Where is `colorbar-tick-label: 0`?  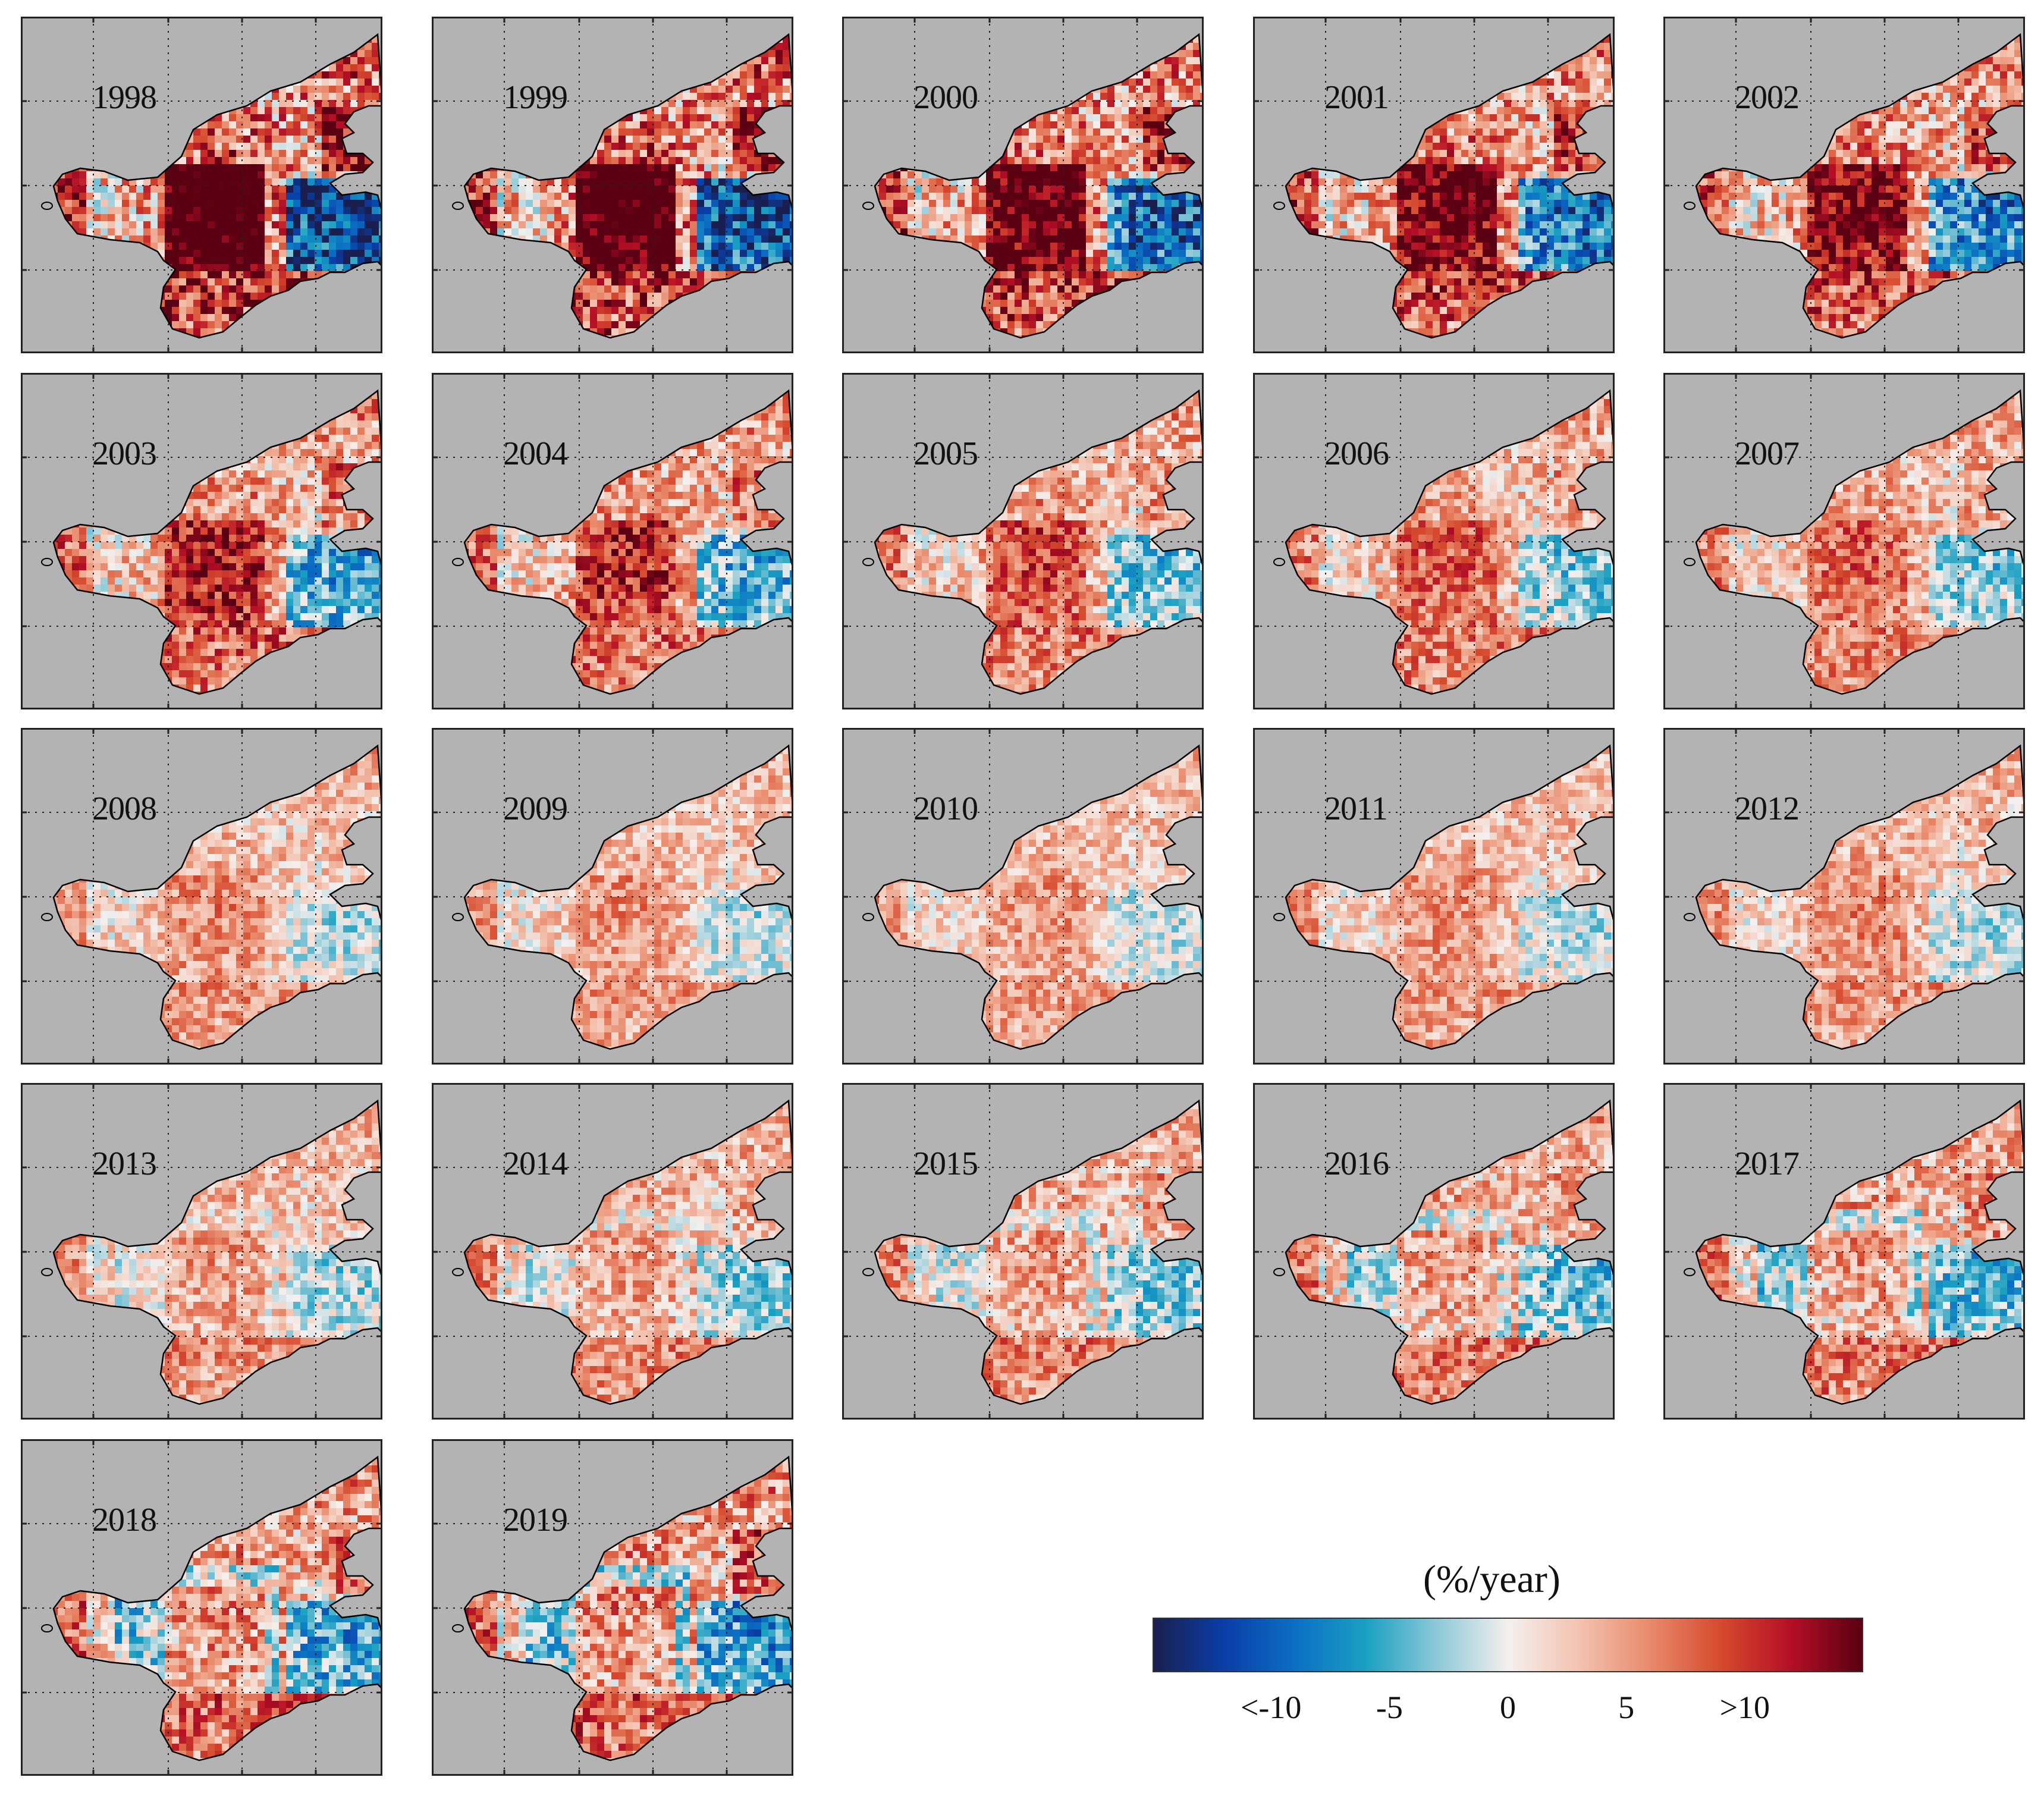
colorbar-tick-label: 0 is located at coordinates (1508, 1707).